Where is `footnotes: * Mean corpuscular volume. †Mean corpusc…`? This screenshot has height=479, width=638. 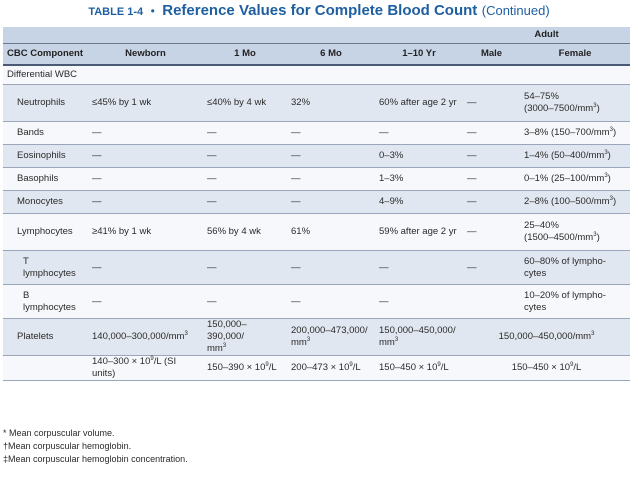 footnotes: * Mean corpuscular volume. †Mean corpusc… is located at coordinates (95, 446).